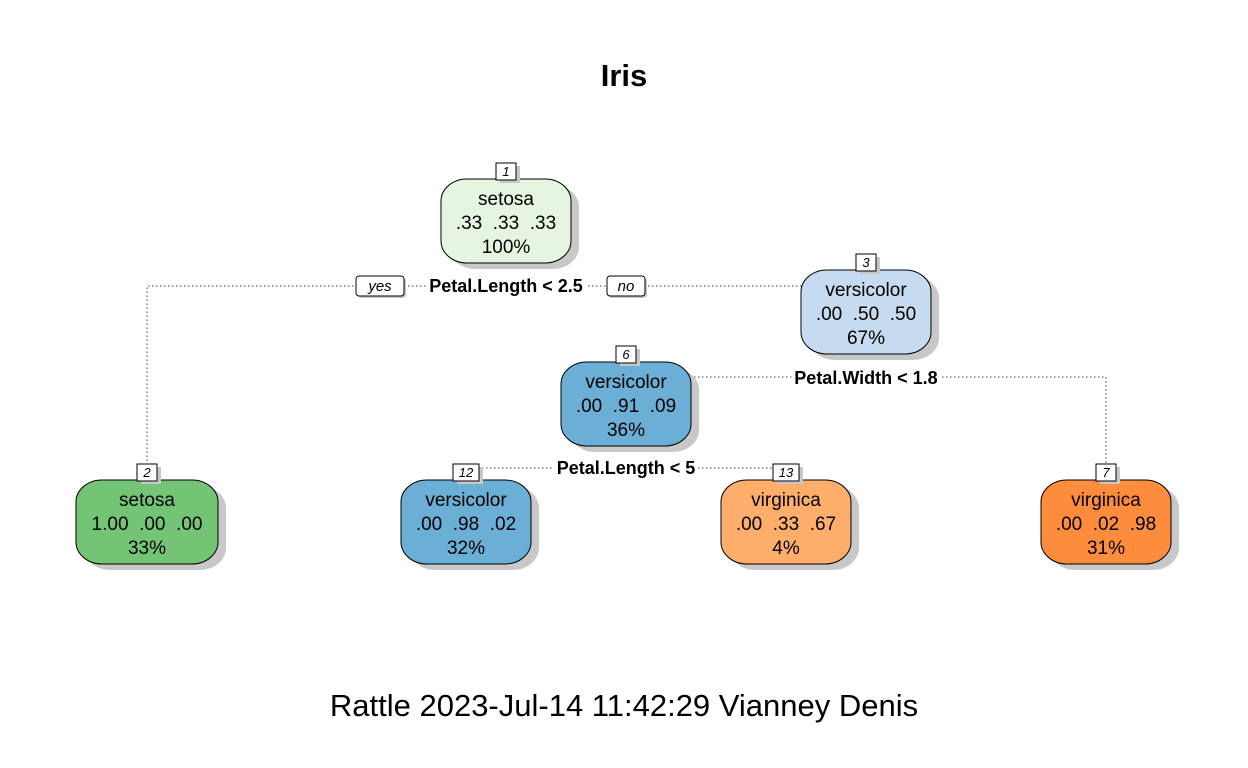 The height and width of the screenshot is (768, 1248). I want to click on tree-node-3: 3 versicolor .00 .50 .50 67%, so click(869, 306).